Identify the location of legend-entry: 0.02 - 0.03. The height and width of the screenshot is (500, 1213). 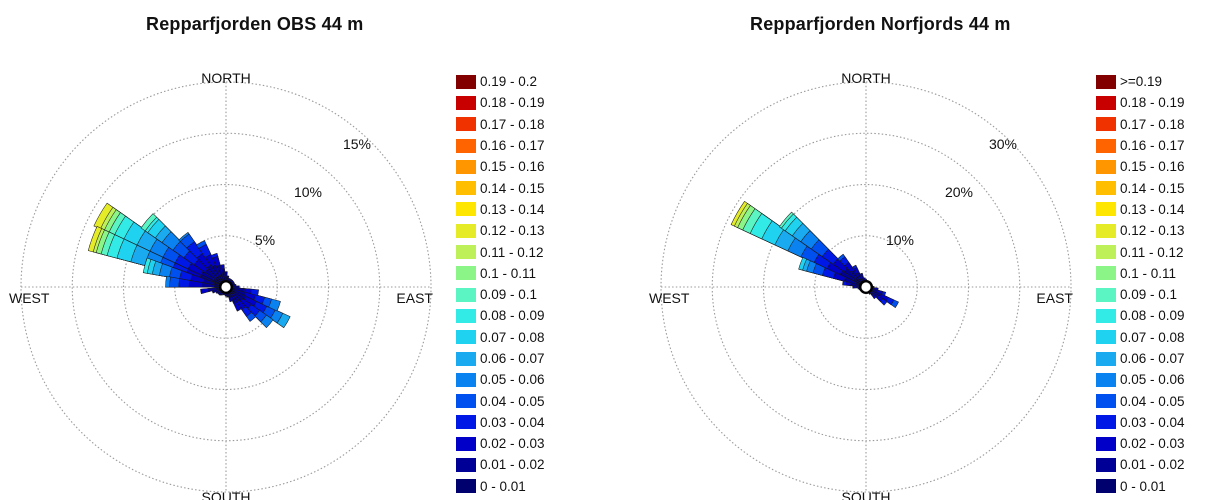
(1140, 443).